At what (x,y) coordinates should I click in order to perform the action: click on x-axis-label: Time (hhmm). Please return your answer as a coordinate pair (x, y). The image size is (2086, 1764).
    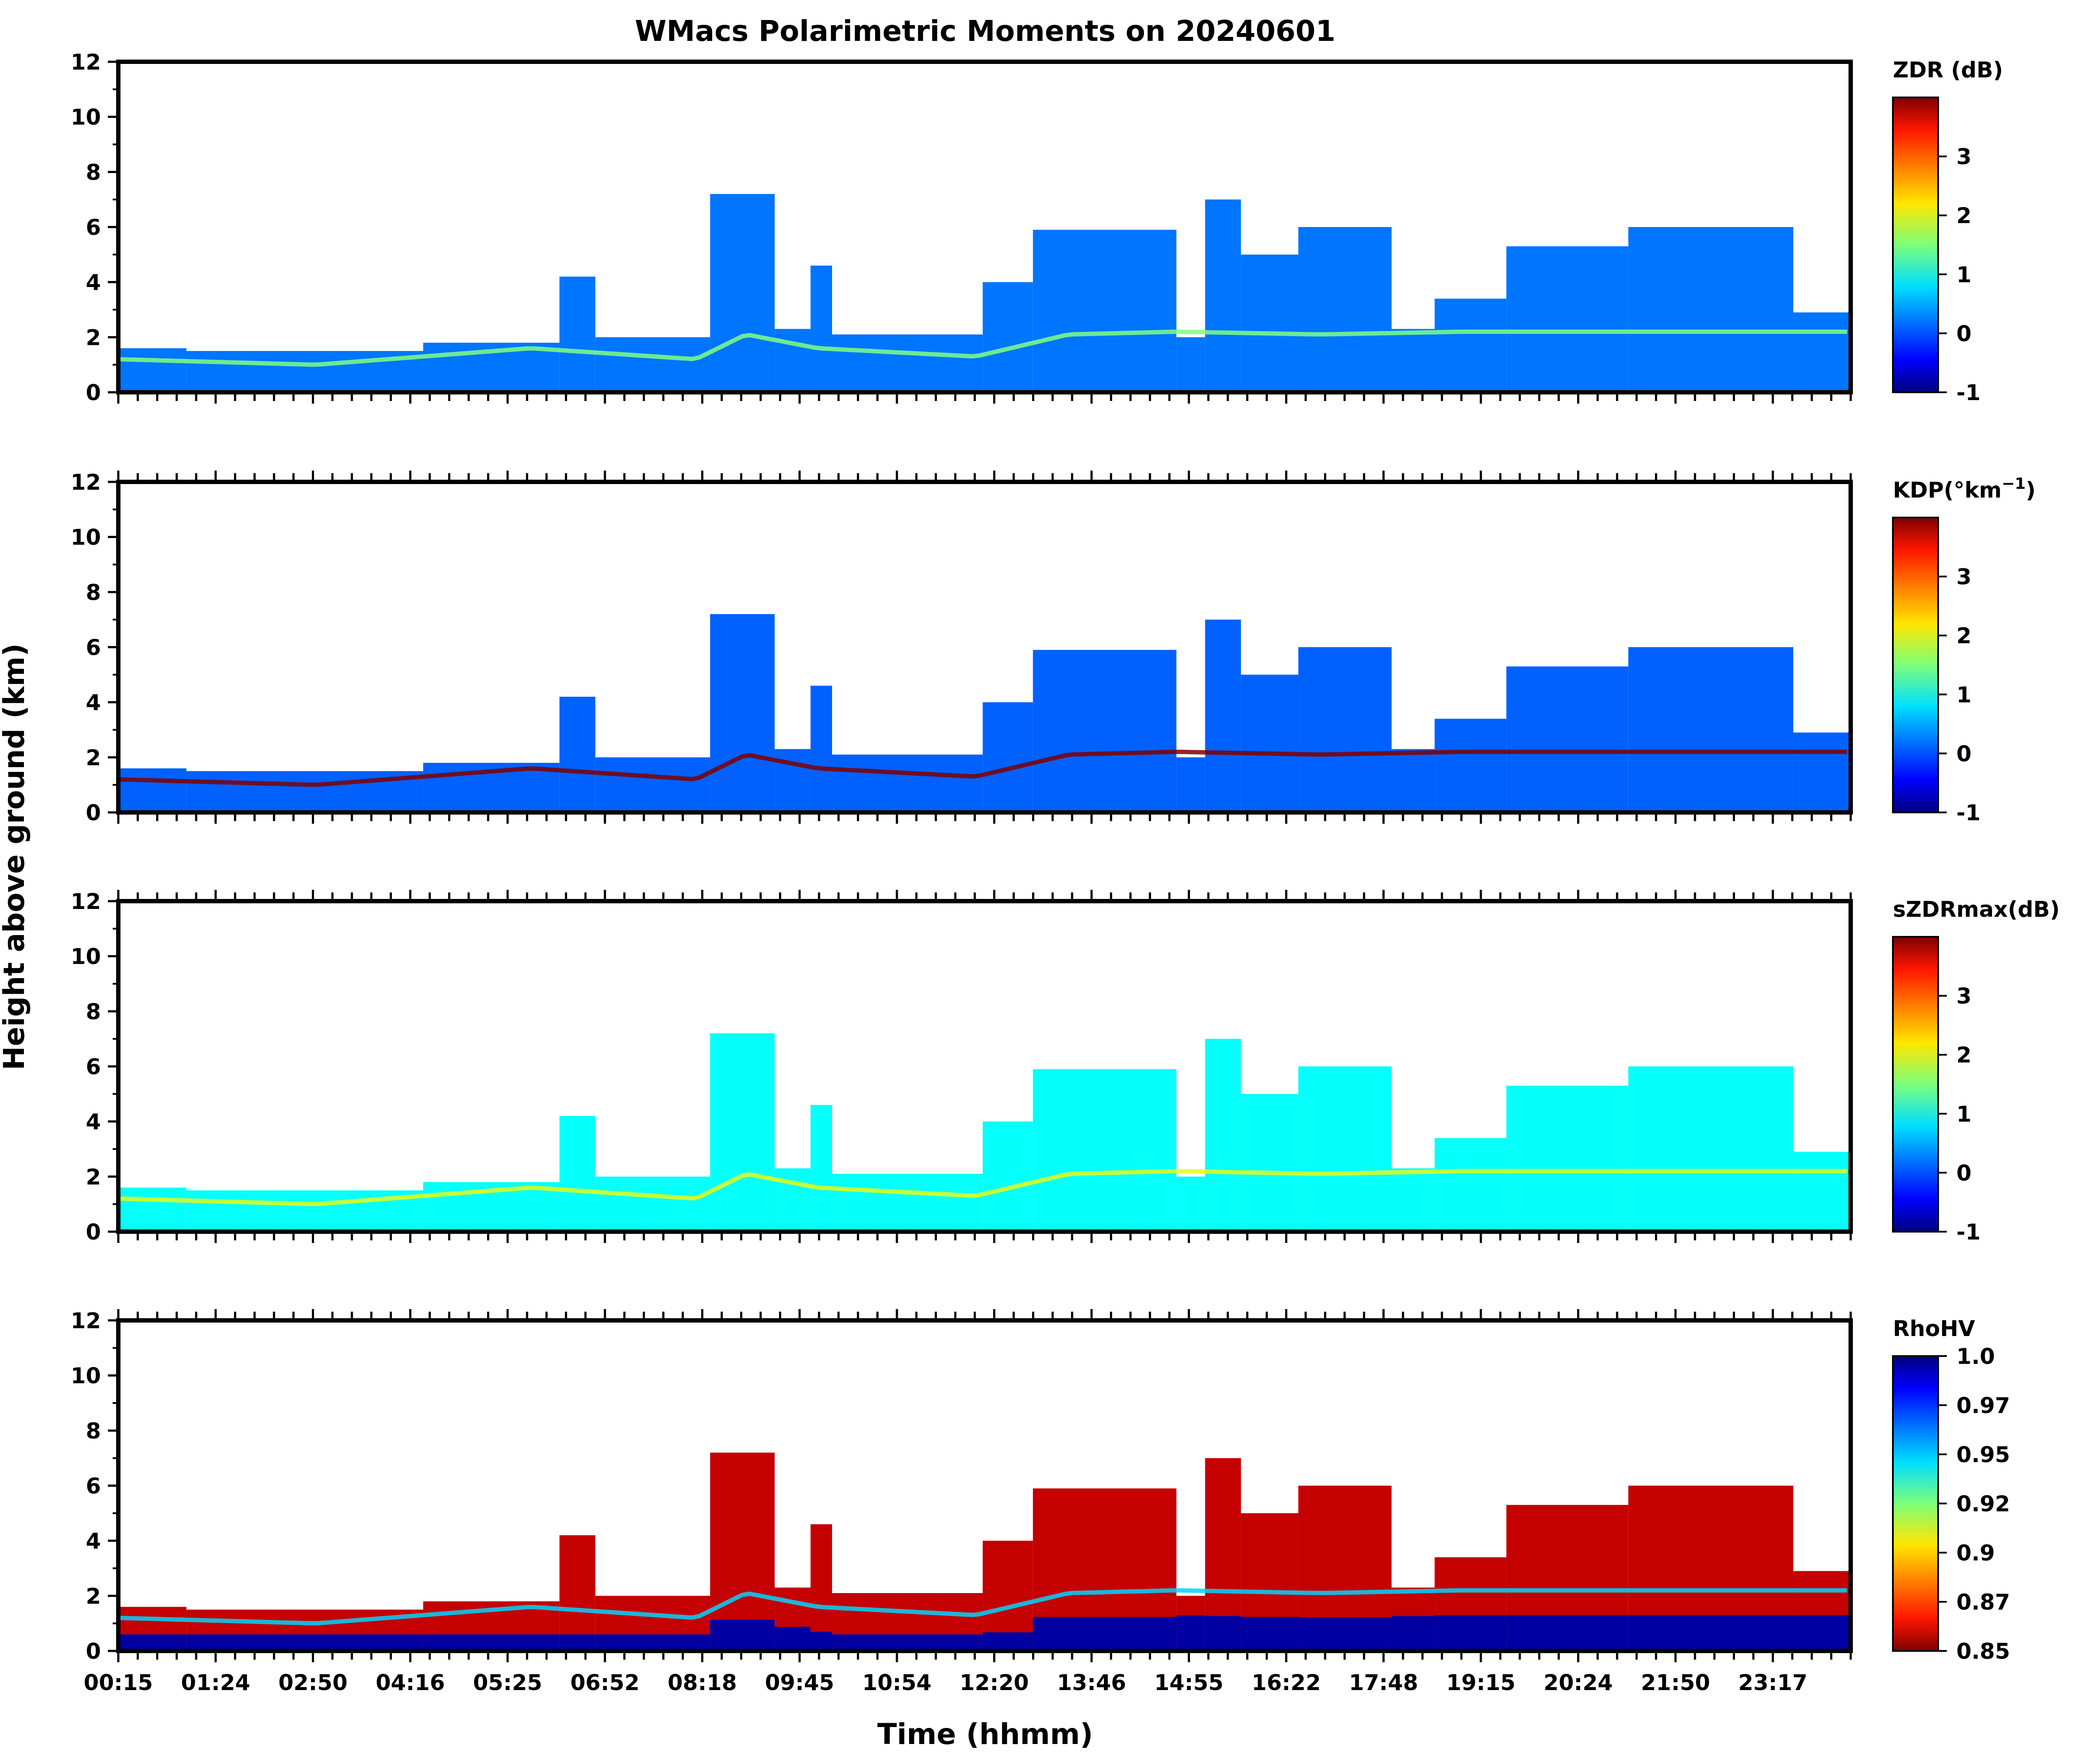
    Looking at the image, I should click on (985, 1734).